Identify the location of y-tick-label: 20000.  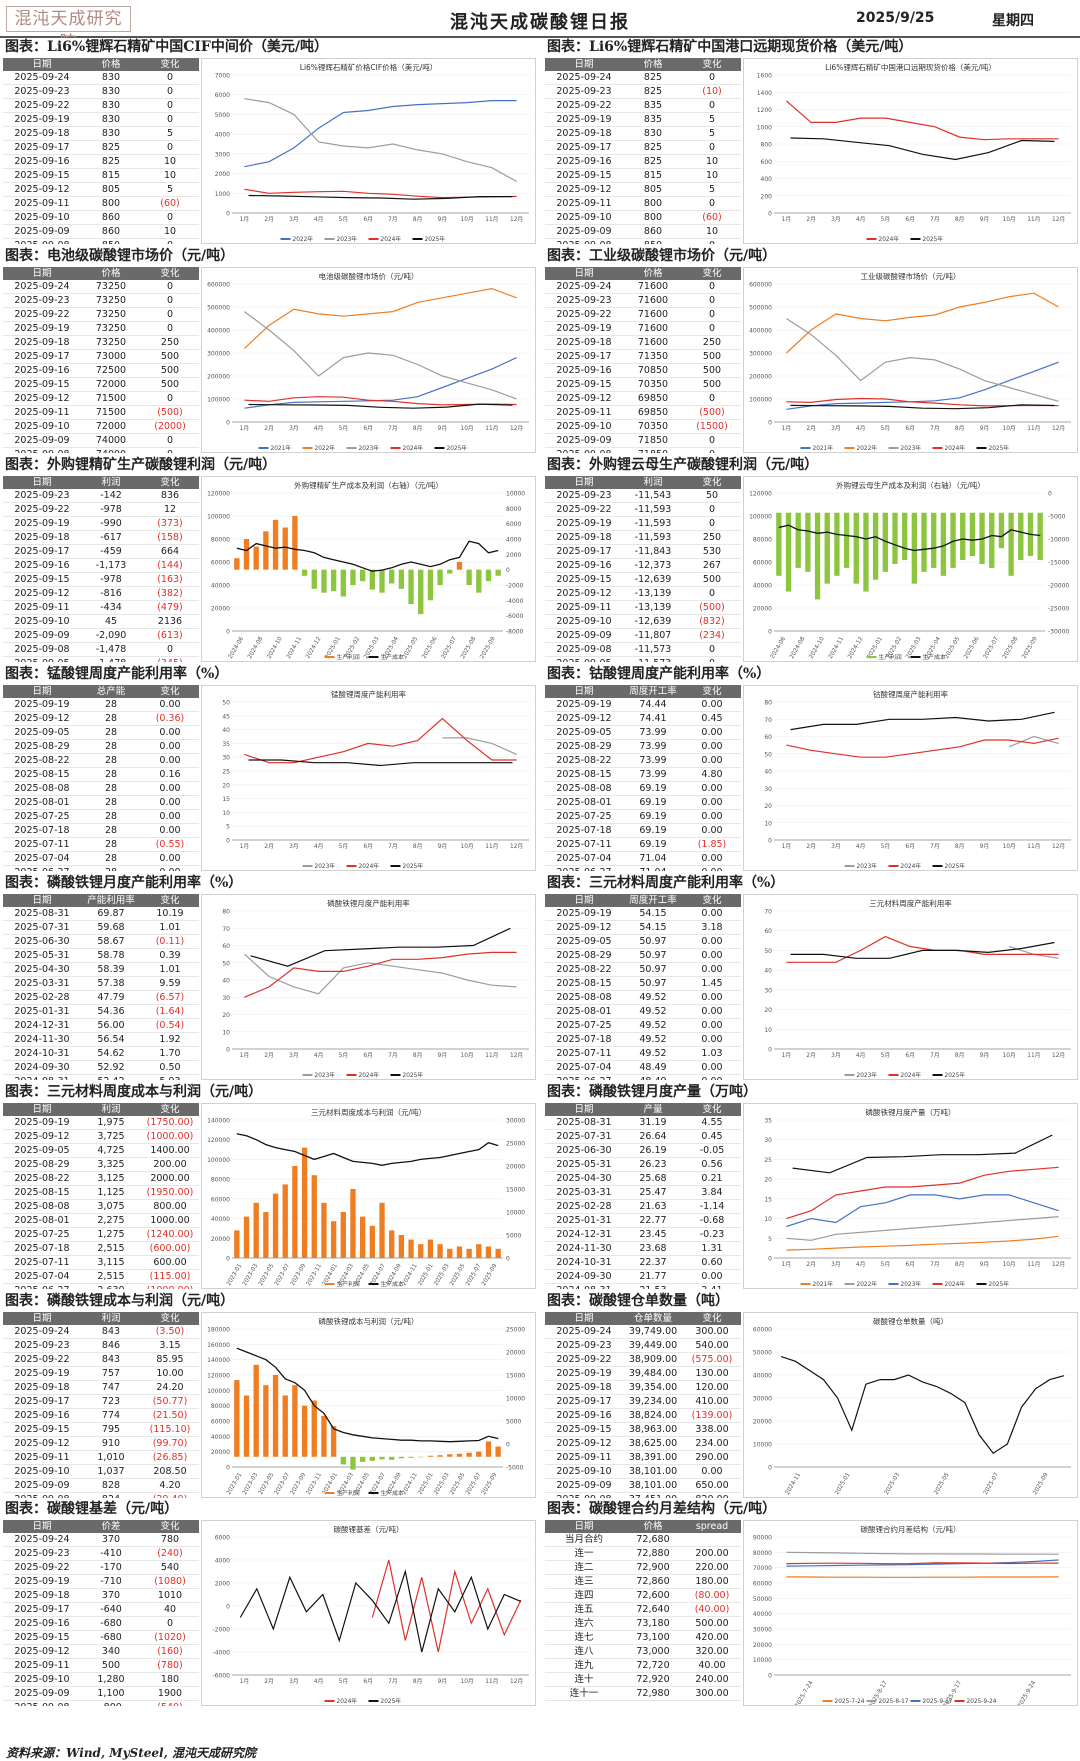
(220, 1239).